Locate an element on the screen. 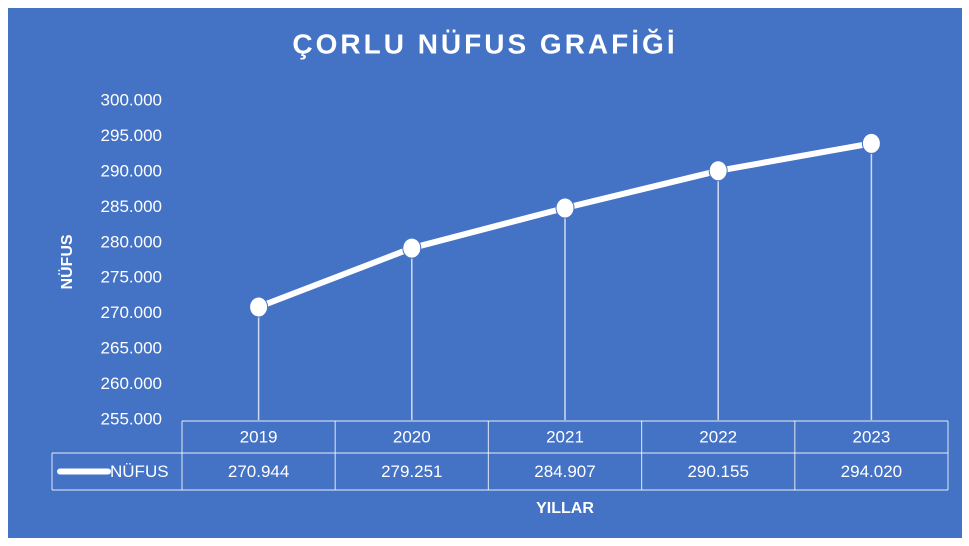 Image resolution: width=969 pixels, height=546 pixels. y-tick-label: 280.000 is located at coordinates (131, 241).